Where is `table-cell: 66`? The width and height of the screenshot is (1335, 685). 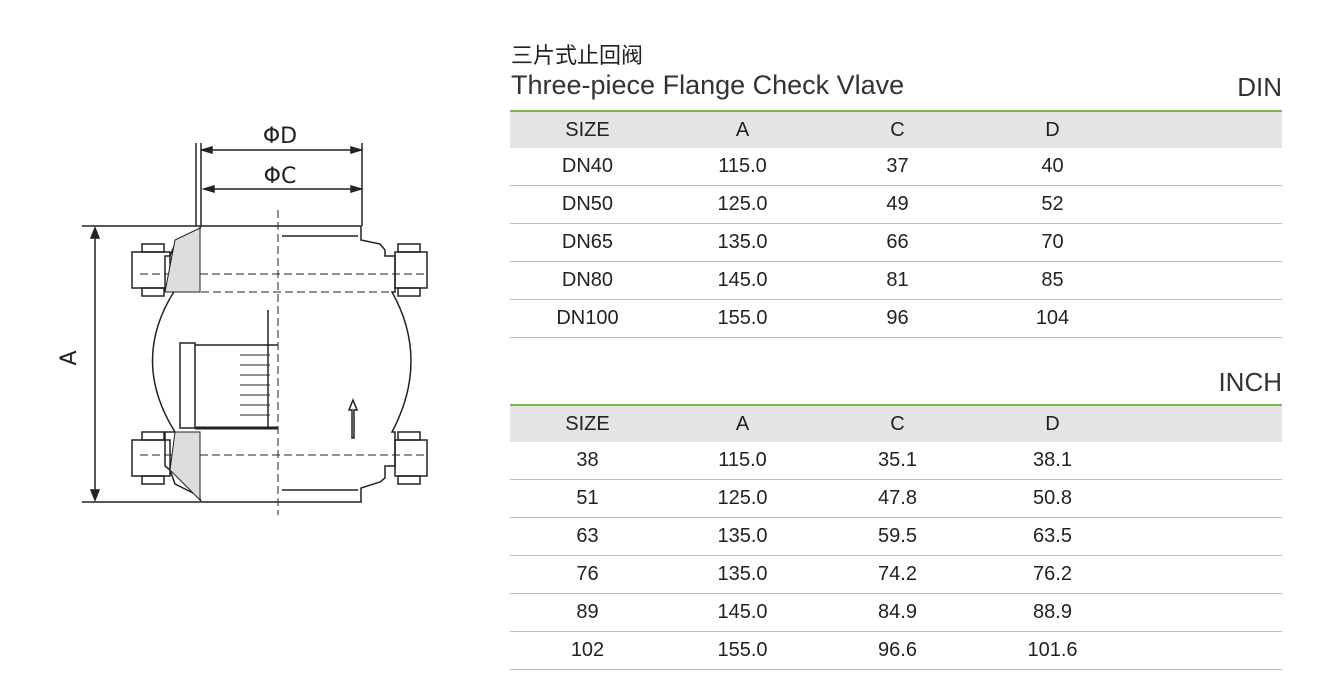 table-cell: 66 is located at coordinates (897, 242).